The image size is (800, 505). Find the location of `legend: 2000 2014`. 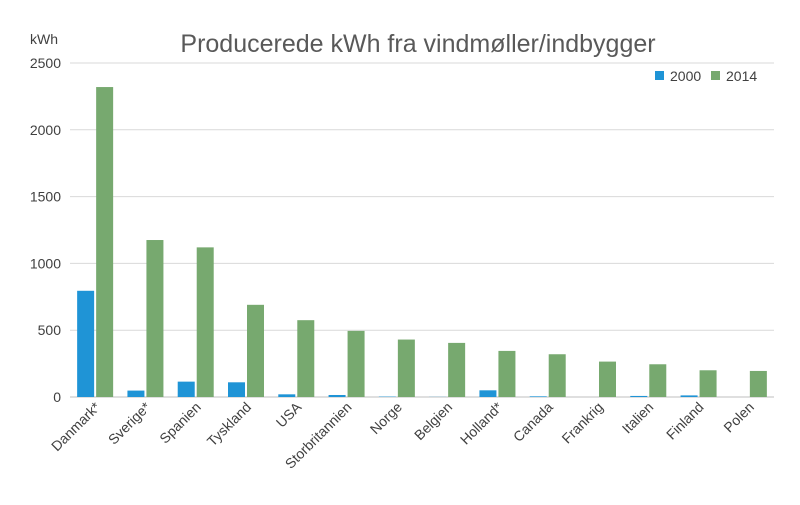

legend: 2000 2014 is located at coordinates (706, 76).